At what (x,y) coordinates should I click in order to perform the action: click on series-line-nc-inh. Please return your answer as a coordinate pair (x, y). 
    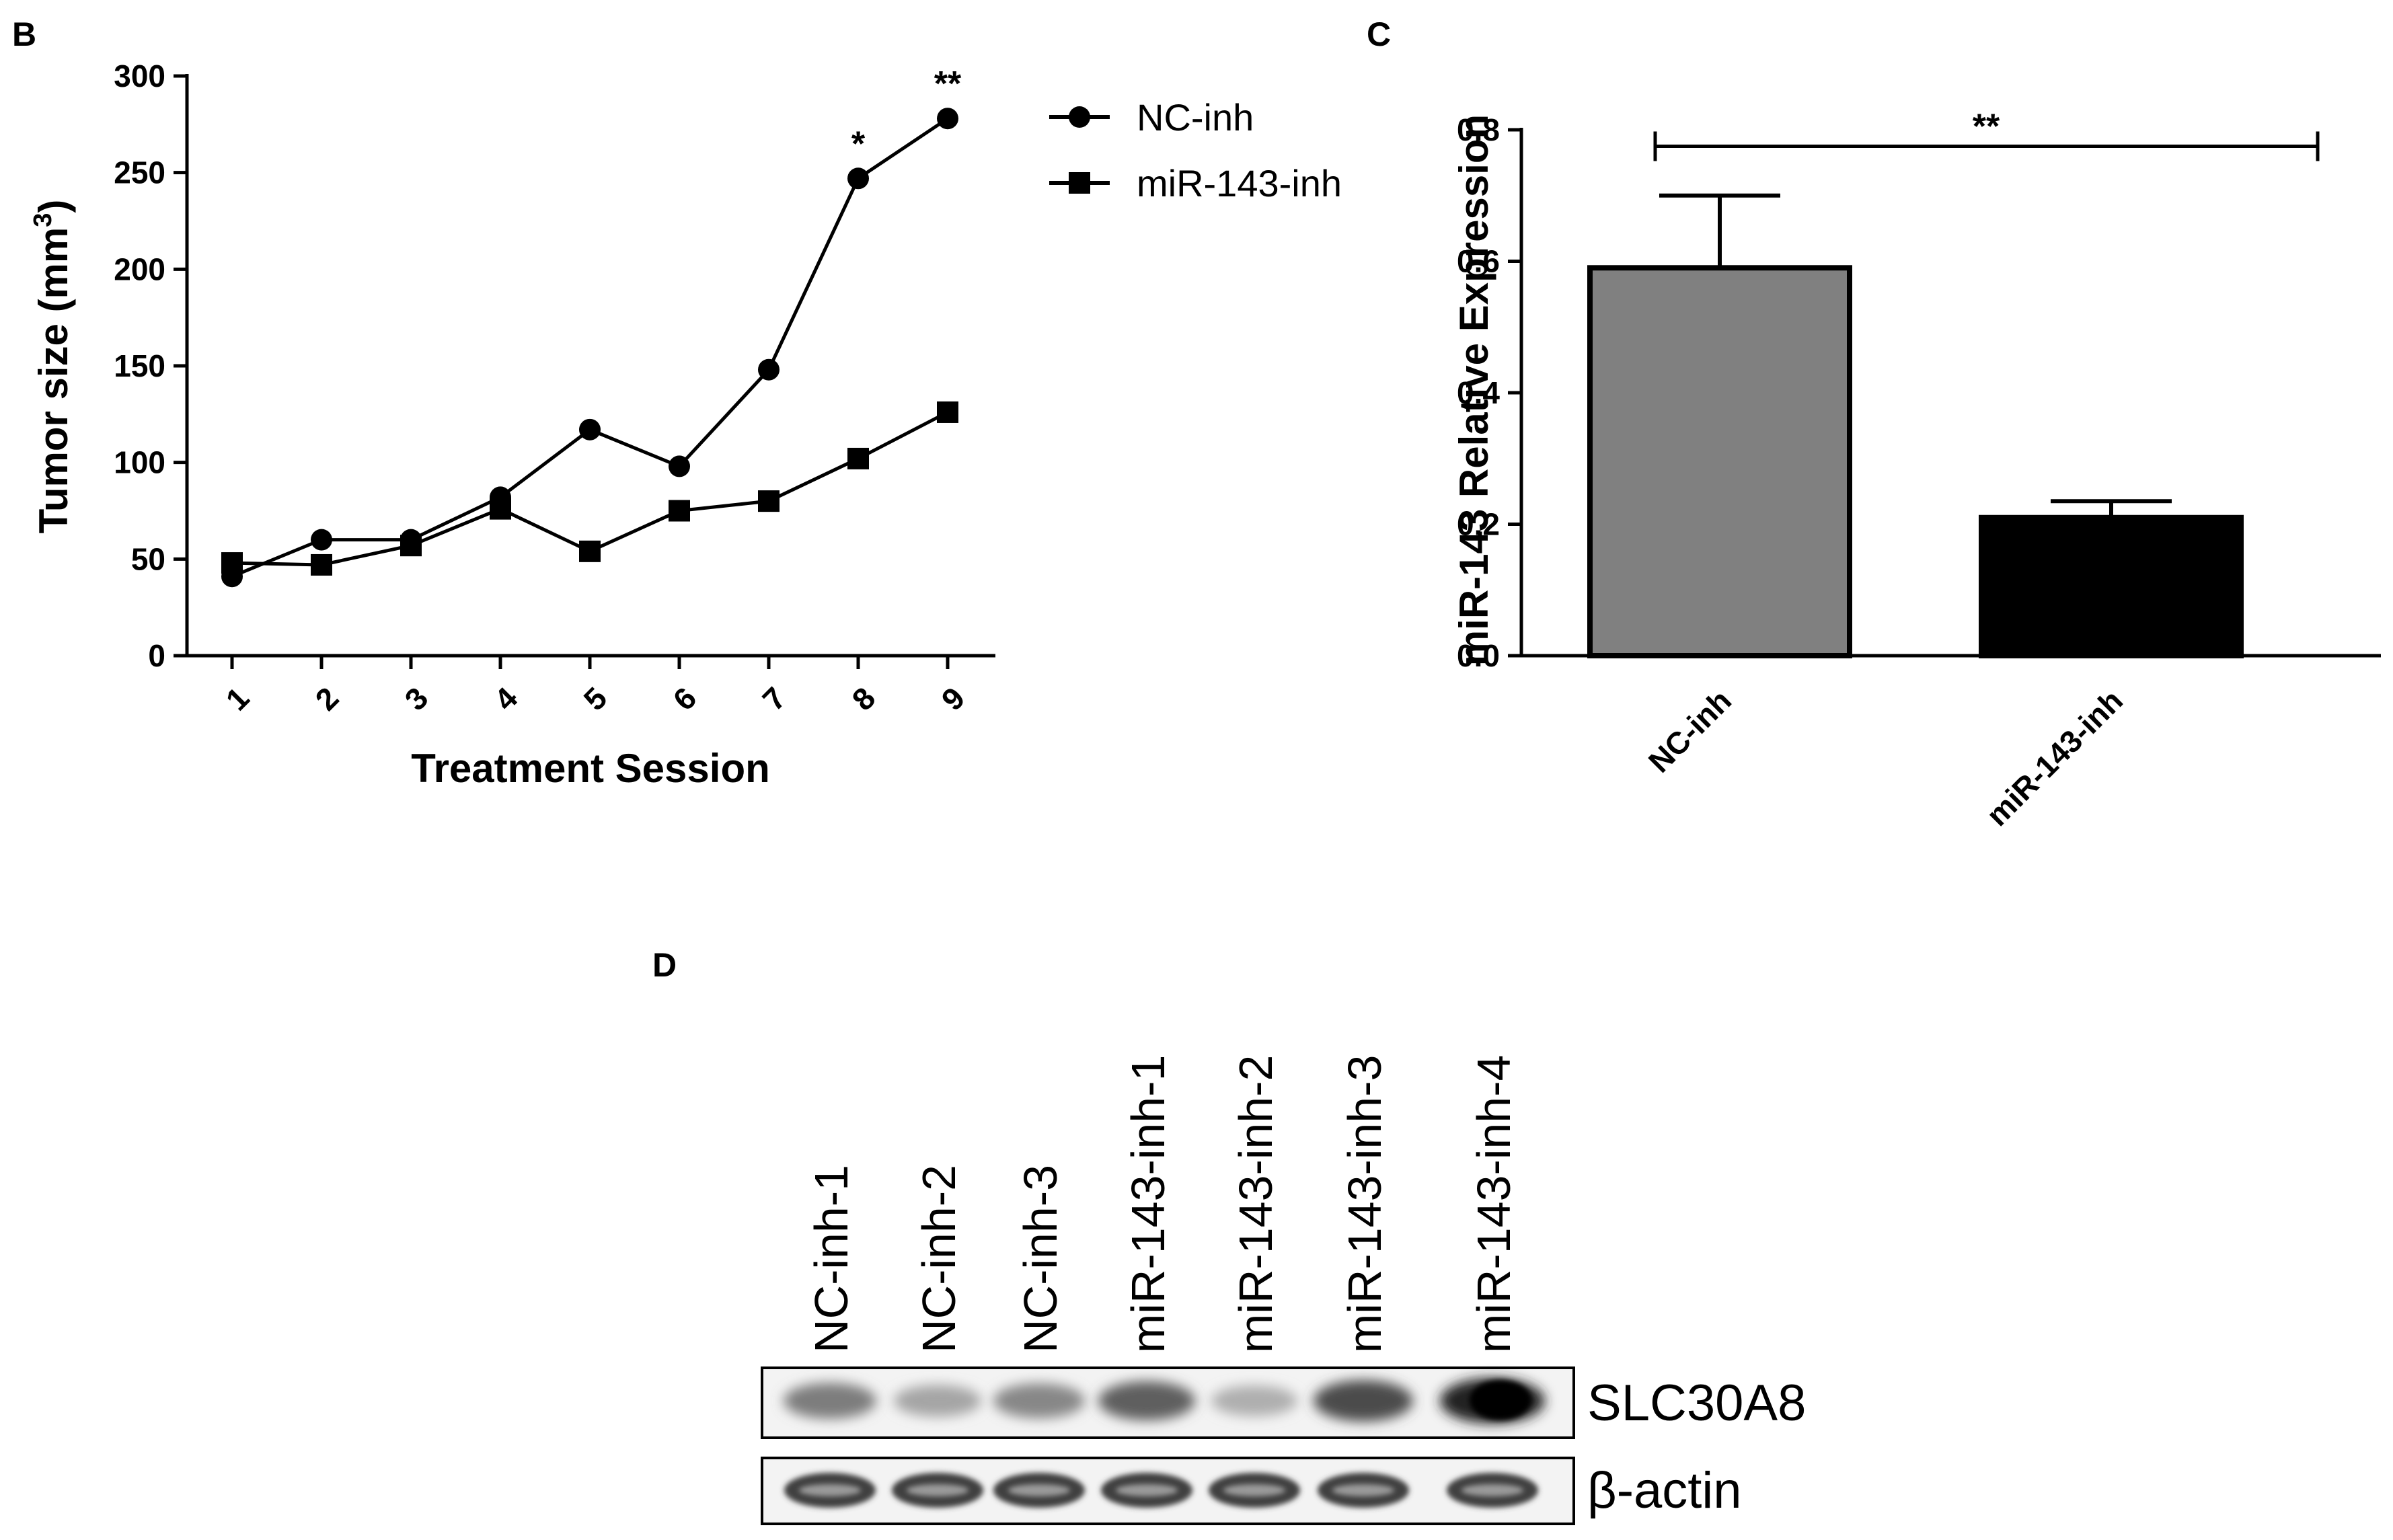
    Looking at the image, I should click on (590, 348).